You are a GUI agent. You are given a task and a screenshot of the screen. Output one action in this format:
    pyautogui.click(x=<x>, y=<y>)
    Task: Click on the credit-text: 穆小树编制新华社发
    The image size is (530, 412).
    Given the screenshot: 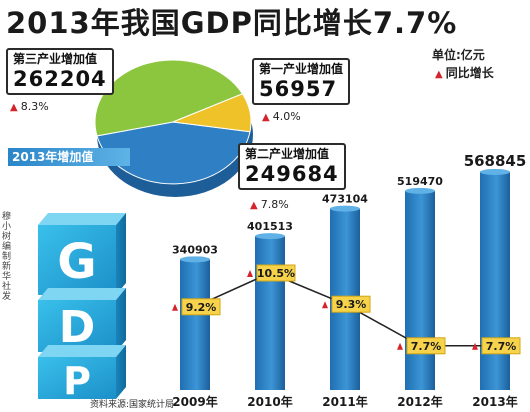 What is the action you would take?
    pyautogui.click(x=7, y=257)
    